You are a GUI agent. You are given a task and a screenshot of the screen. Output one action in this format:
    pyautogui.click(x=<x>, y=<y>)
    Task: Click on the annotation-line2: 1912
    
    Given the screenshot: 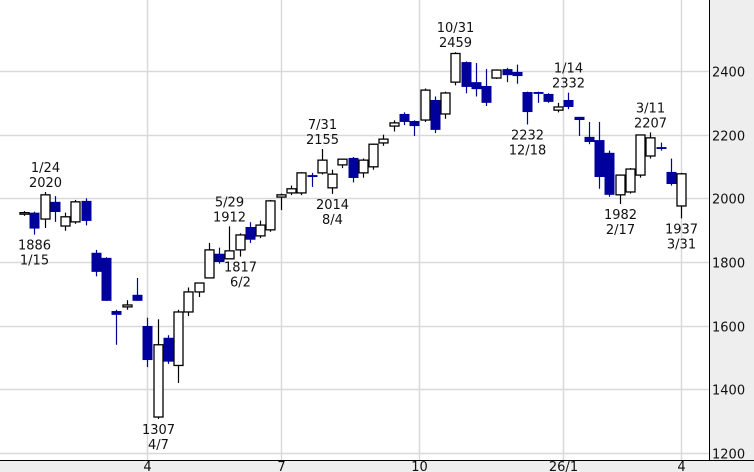 What is the action you would take?
    pyautogui.click(x=229, y=217)
    